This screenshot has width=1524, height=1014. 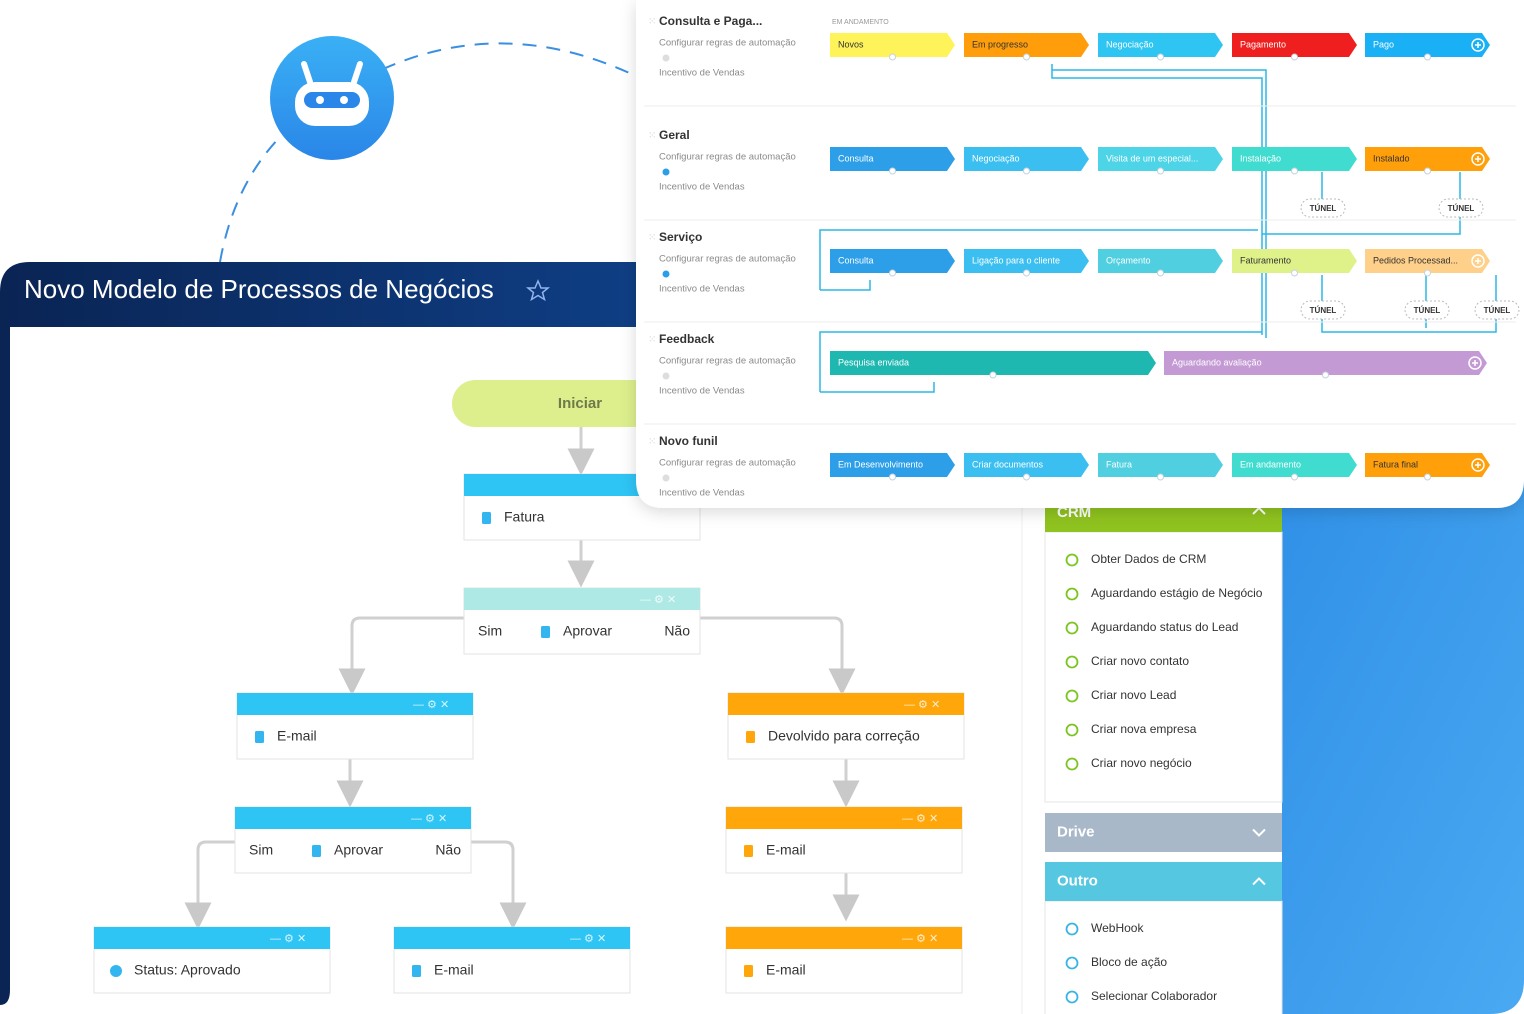 I want to click on sidebar-item: Criar nova empresa, so click(x=1144, y=729).